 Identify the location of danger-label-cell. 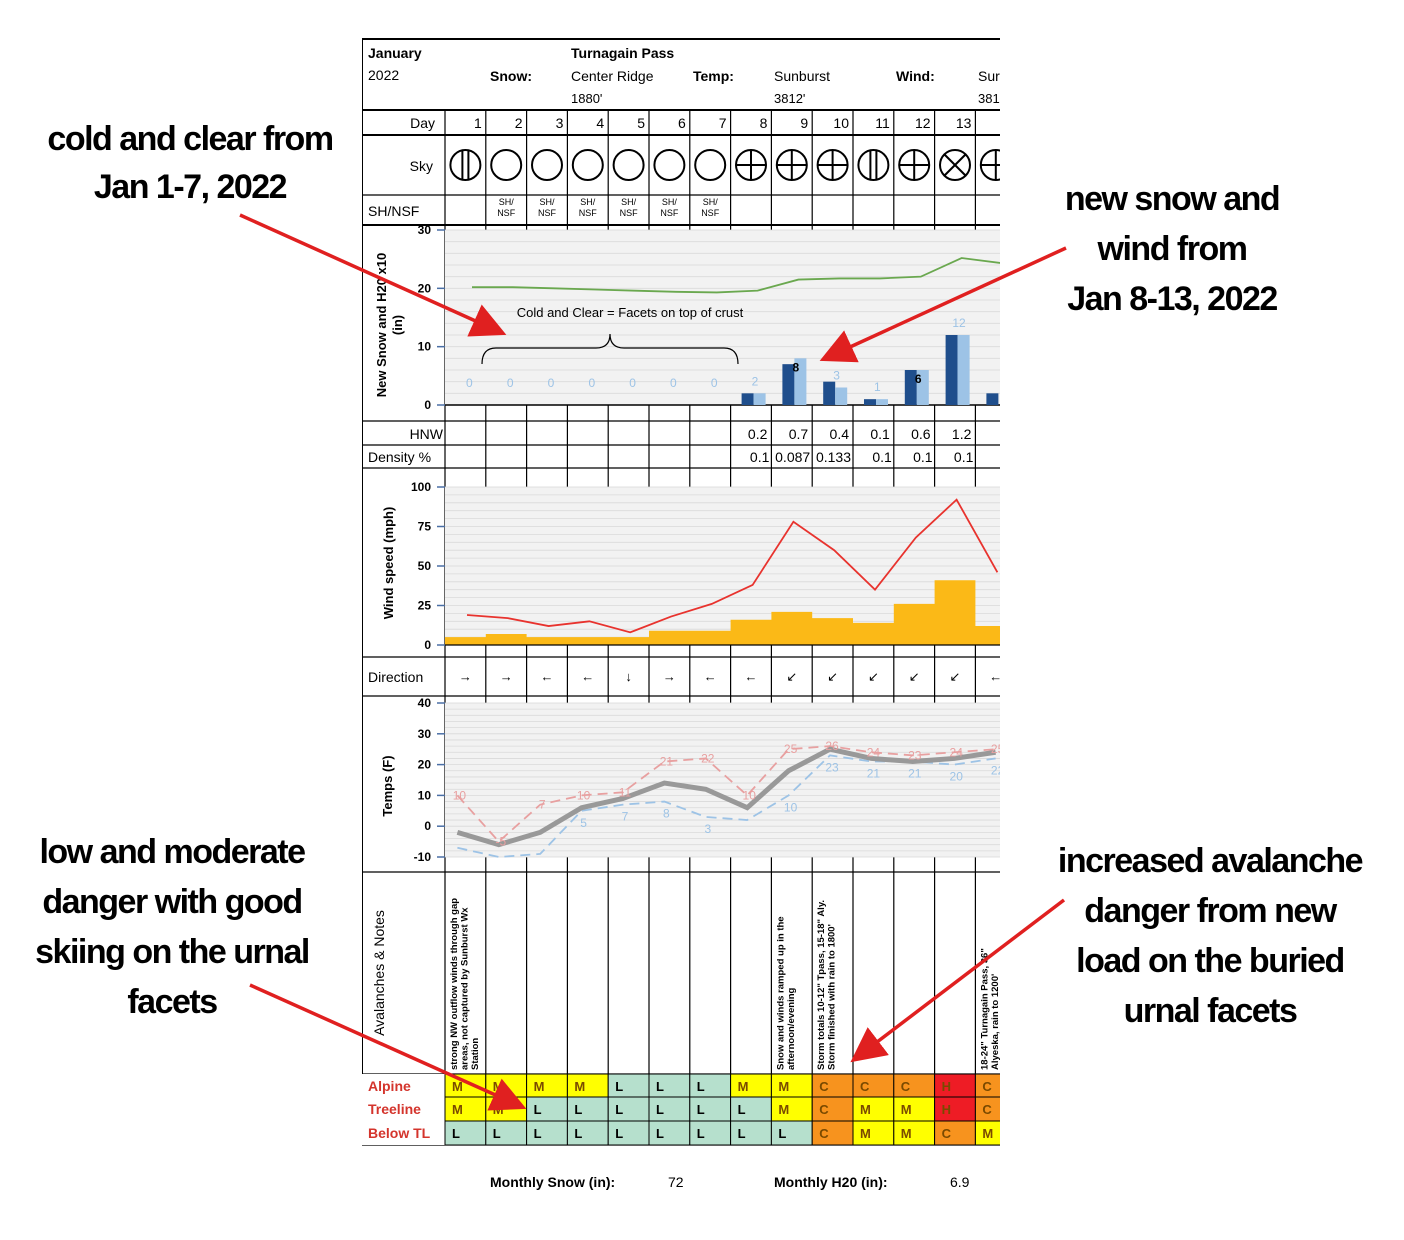
(403, 1109).